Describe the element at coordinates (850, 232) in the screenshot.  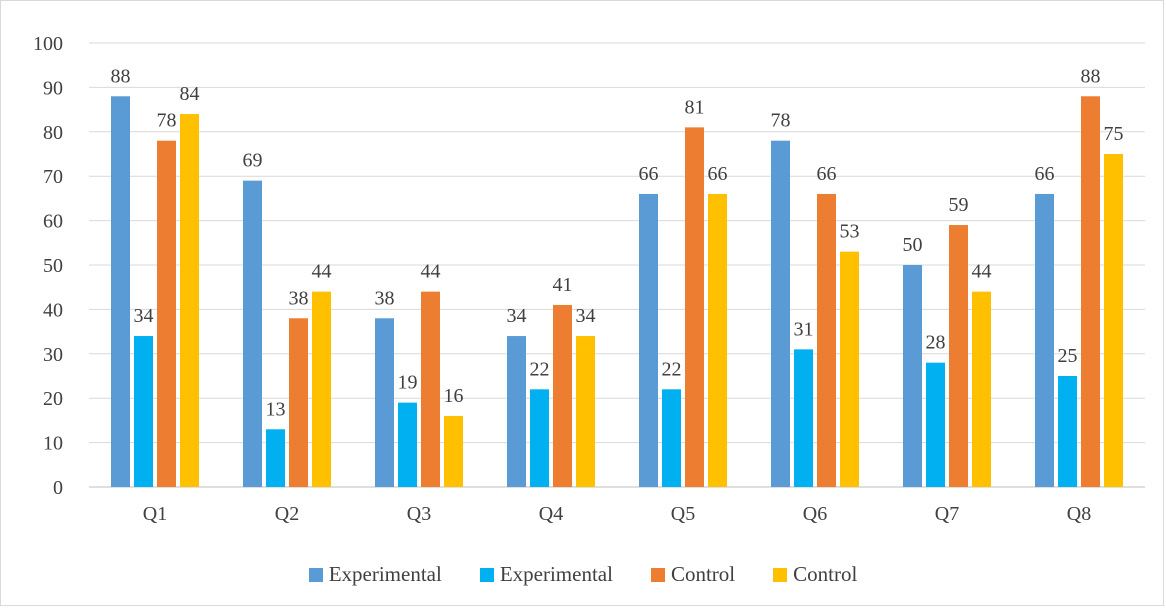
I see `data-label: 53` at that location.